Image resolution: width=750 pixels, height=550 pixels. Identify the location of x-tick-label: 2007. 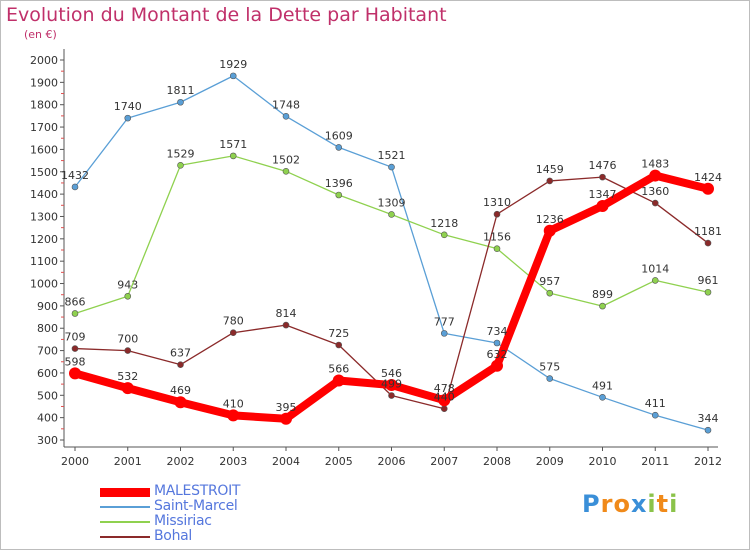
(444, 461).